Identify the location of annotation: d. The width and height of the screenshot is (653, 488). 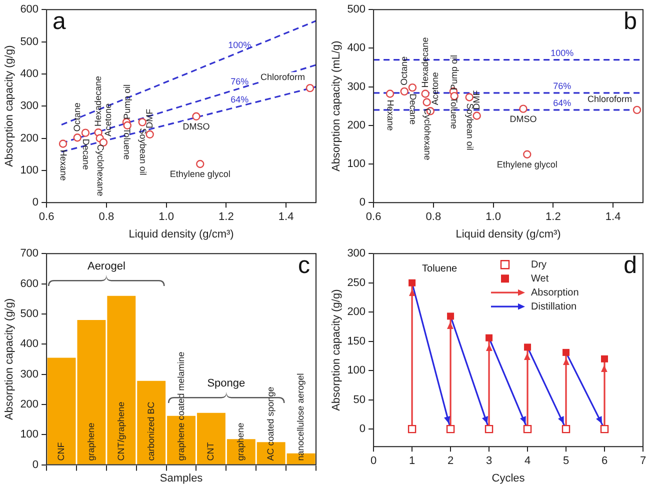
(630, 266).